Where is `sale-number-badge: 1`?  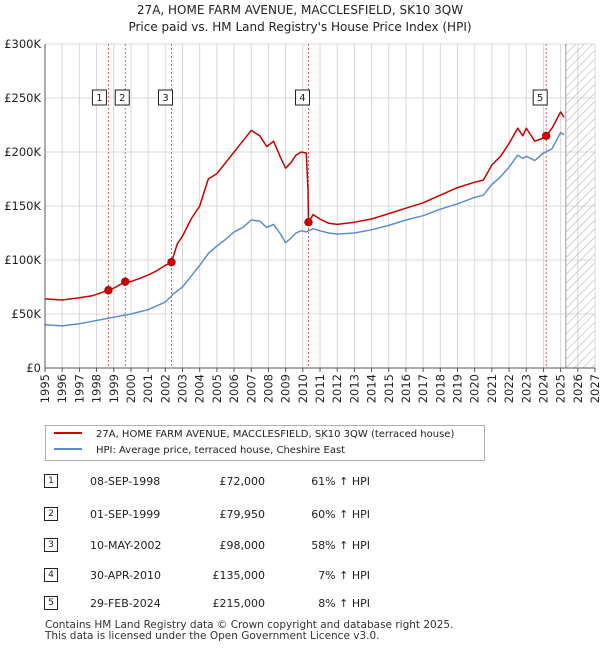 sale-number-badge: 1 is located at coordinates (51, 481).